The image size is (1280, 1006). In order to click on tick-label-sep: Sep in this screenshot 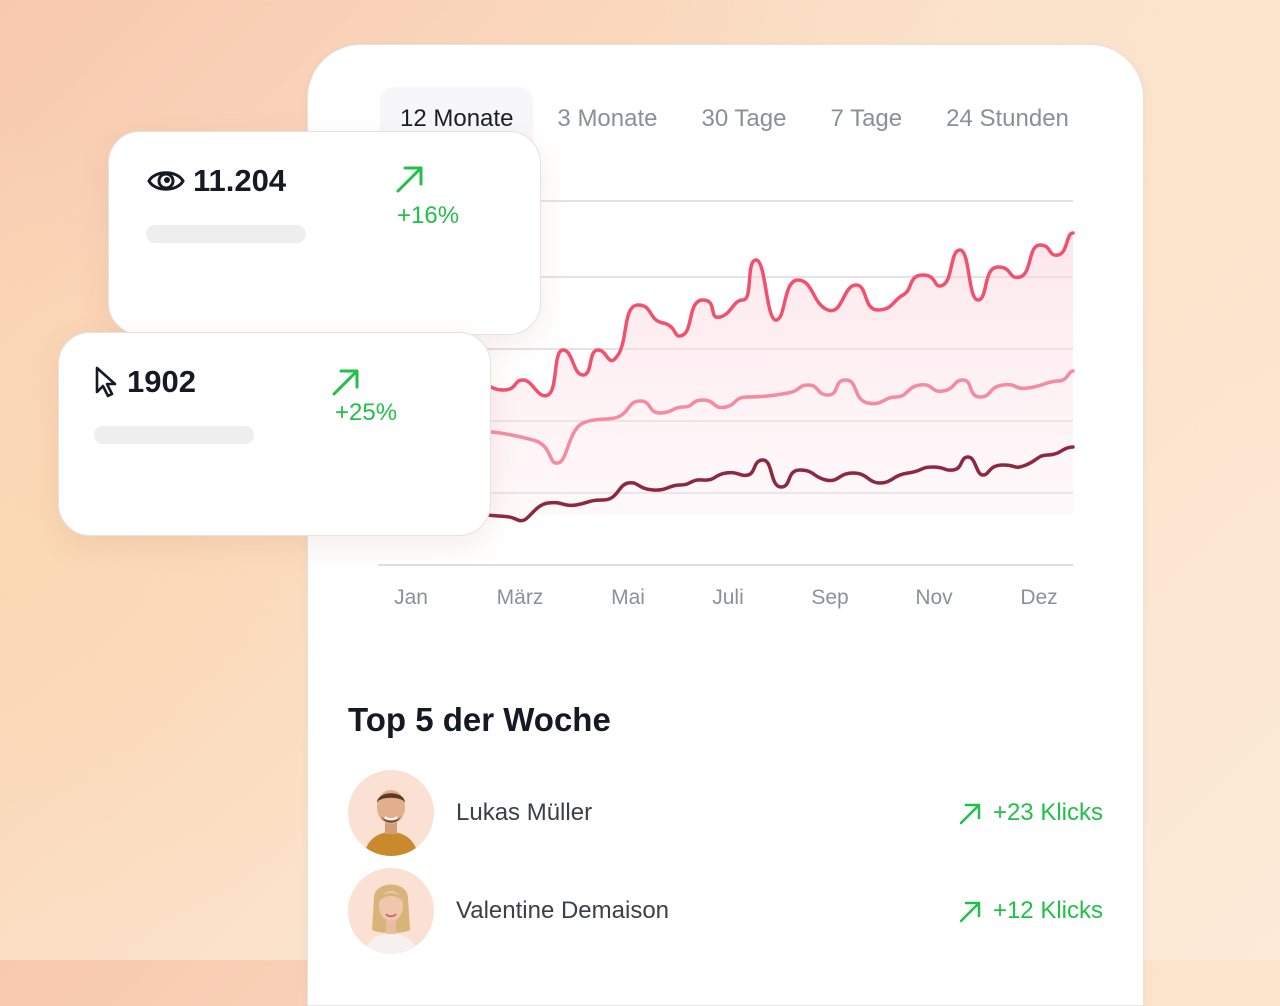, I will do `click(829, 597)`.